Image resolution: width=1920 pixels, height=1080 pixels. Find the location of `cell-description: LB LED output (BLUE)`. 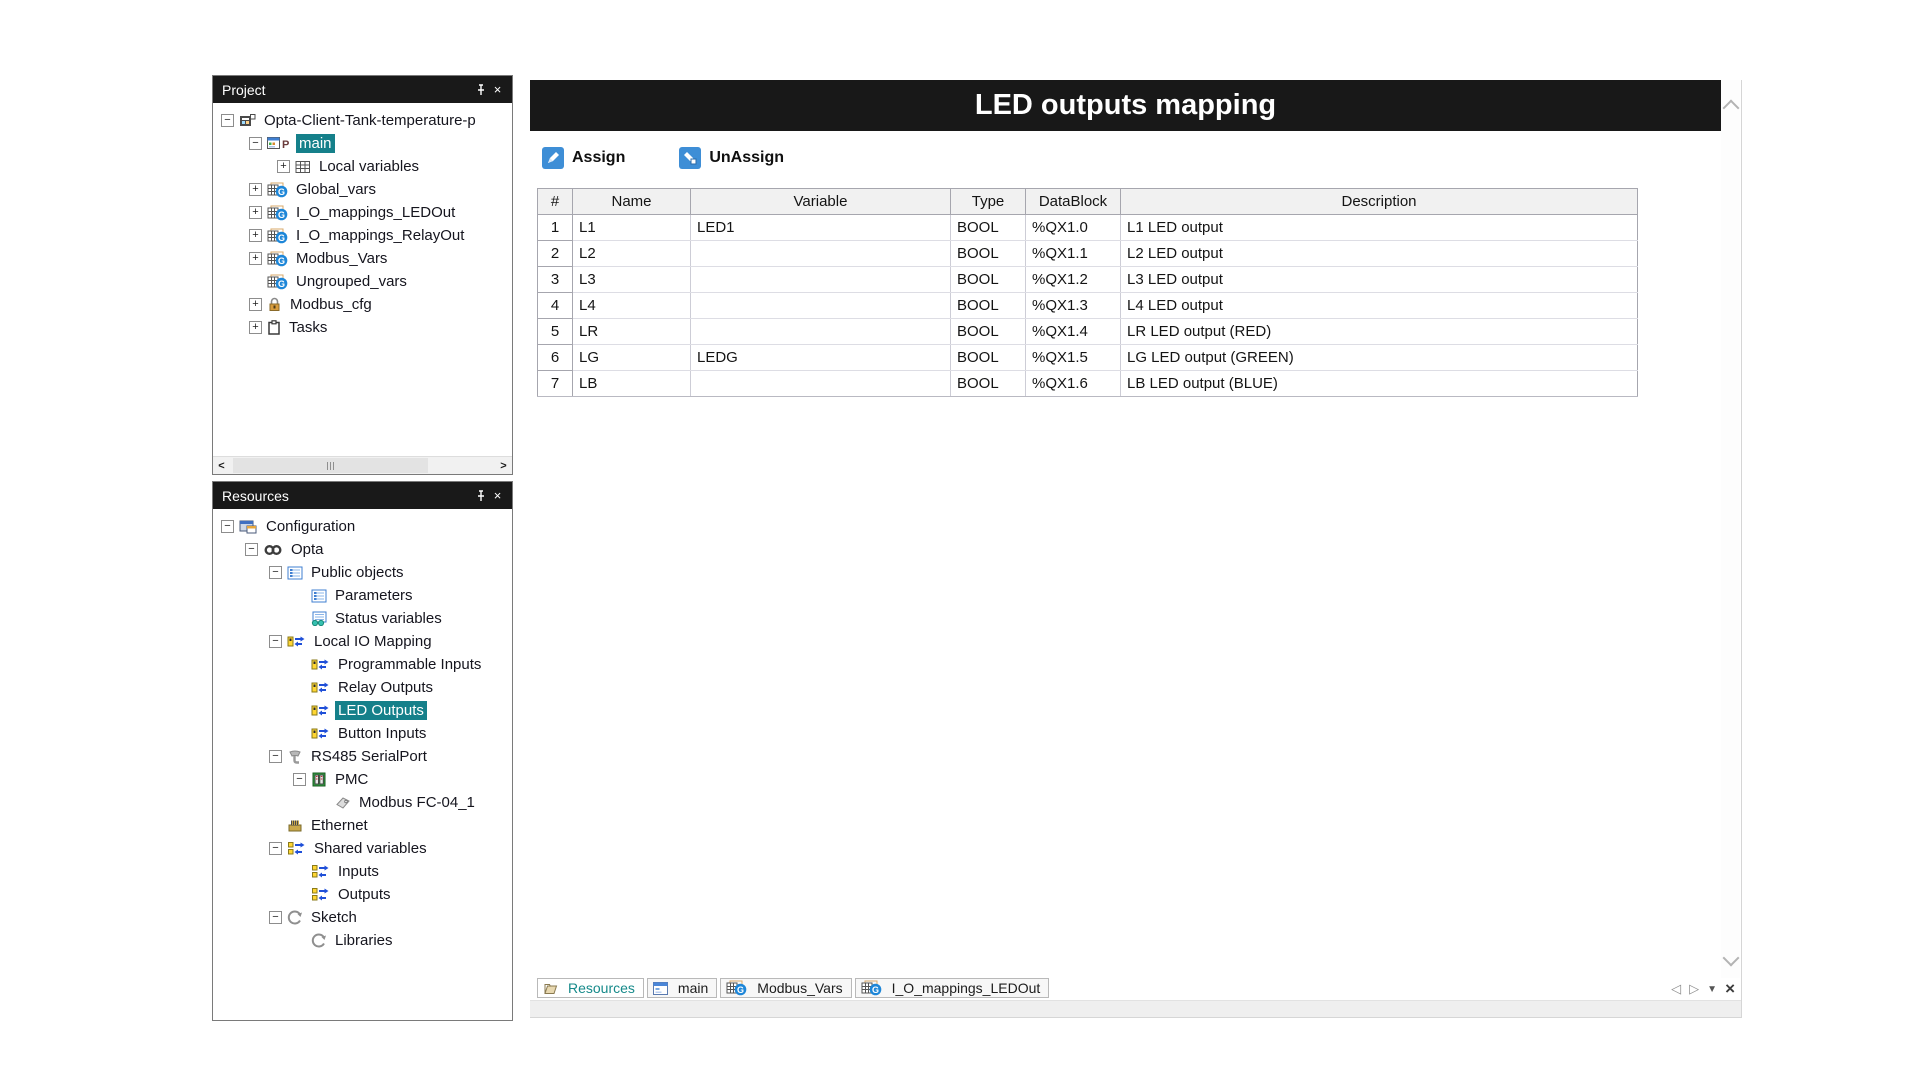

cell-description: LB LED output (BLUE) is located at coordinates (1379, 383).